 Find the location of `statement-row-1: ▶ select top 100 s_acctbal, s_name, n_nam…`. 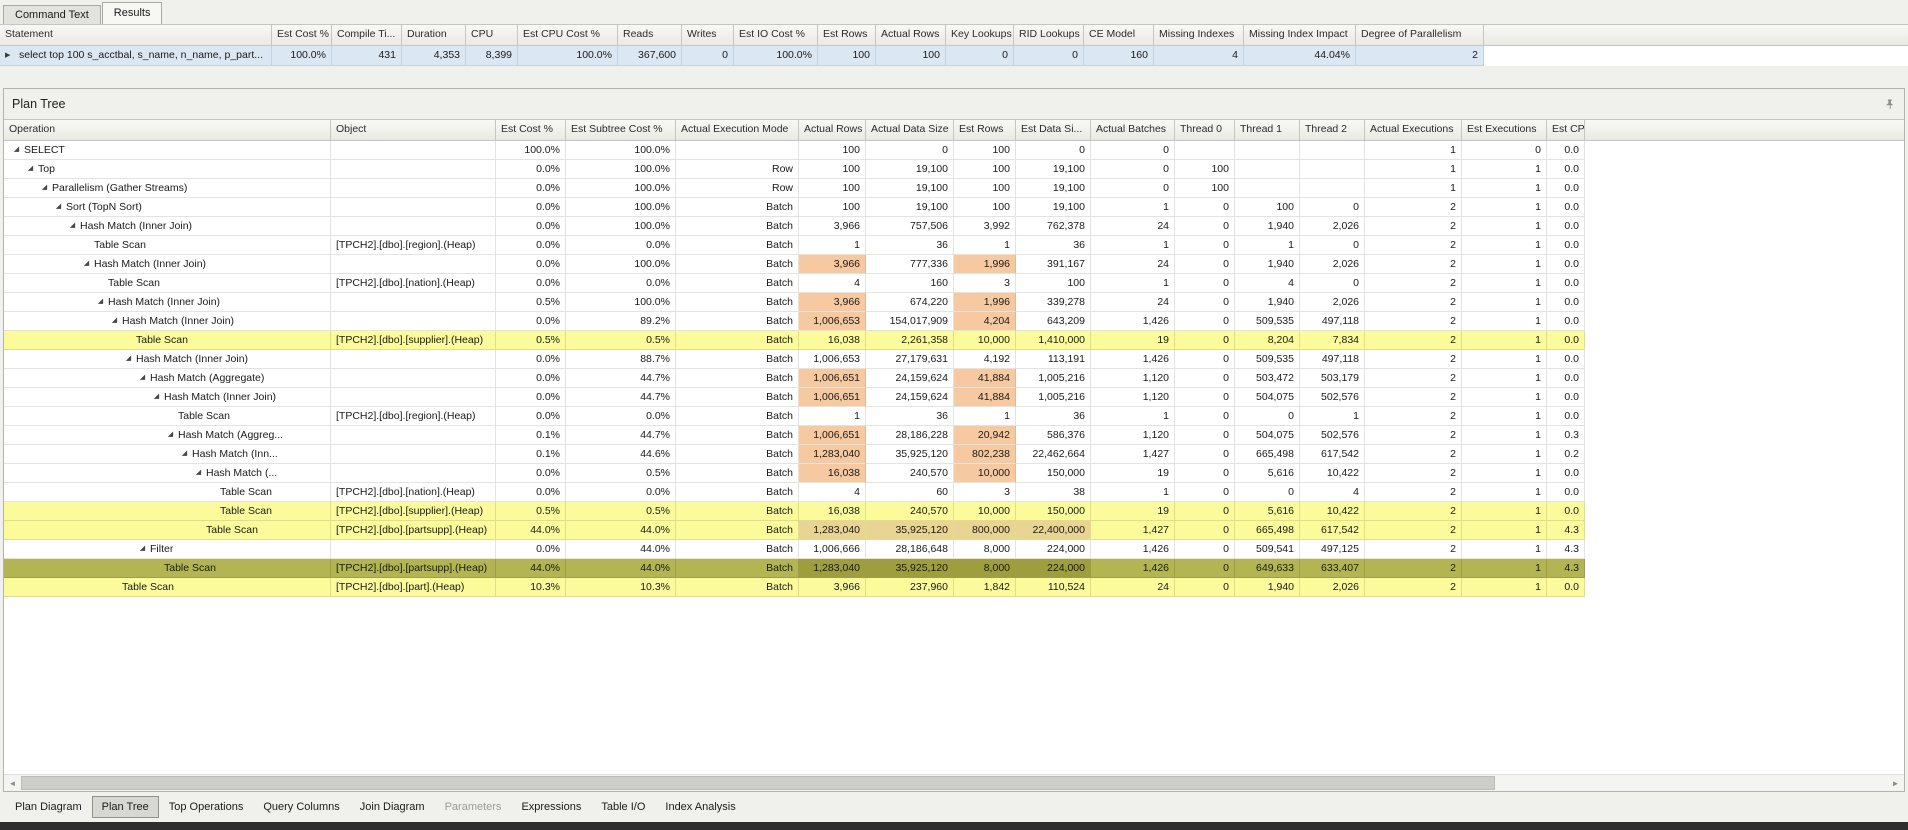

statement-row-1: ▶ select top 100 s_acctbal, s_name, n_nam… is located at coordinates (954, 56).